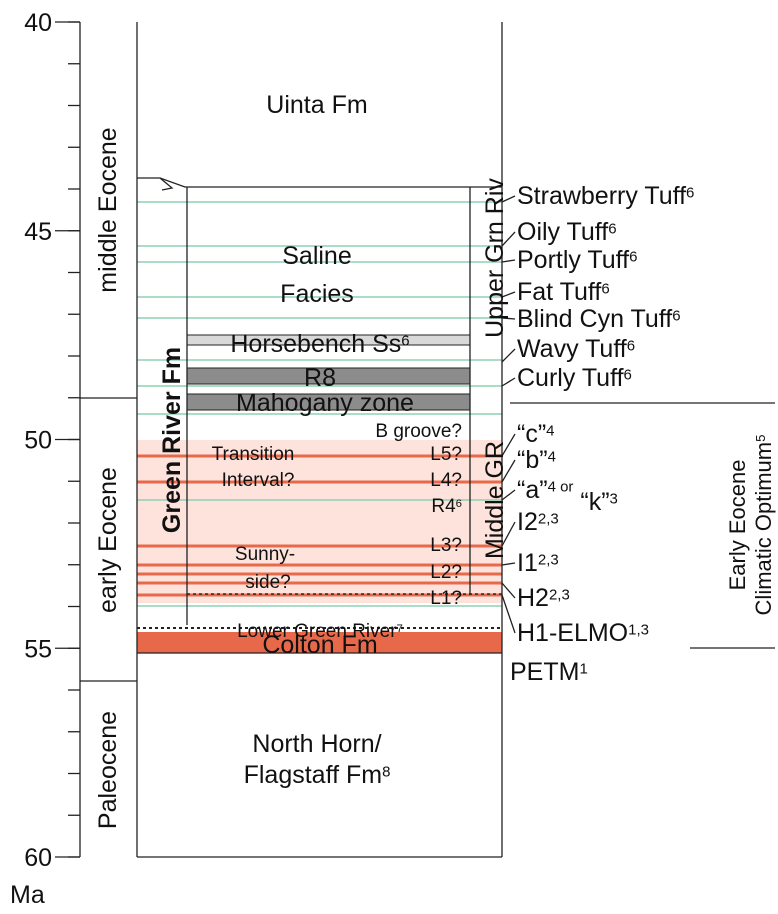 This screenshot has height=914, width=778. What do you see at coordinates (386, 771) in the screenshot?
I see `superscript: 8` at bounding box center [386, 771].